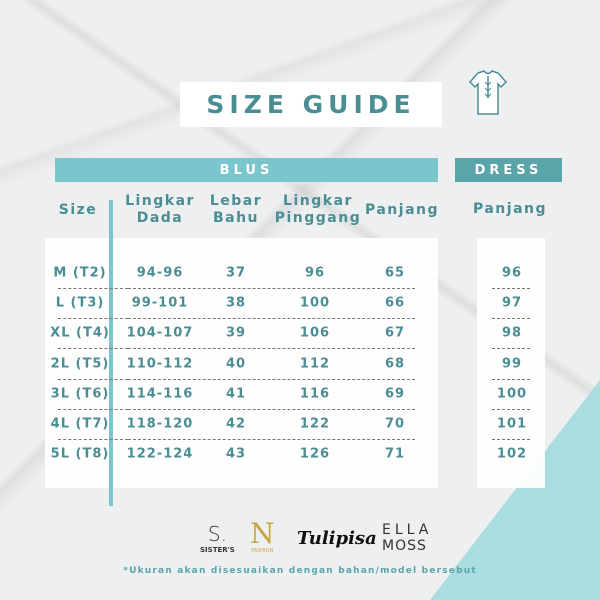 Image resolution: width=600 pixels, height=600 pixels. Describe the element at coordinates (160, 424) in the screenshot. I see `cell-dada: 118-120` at that location.